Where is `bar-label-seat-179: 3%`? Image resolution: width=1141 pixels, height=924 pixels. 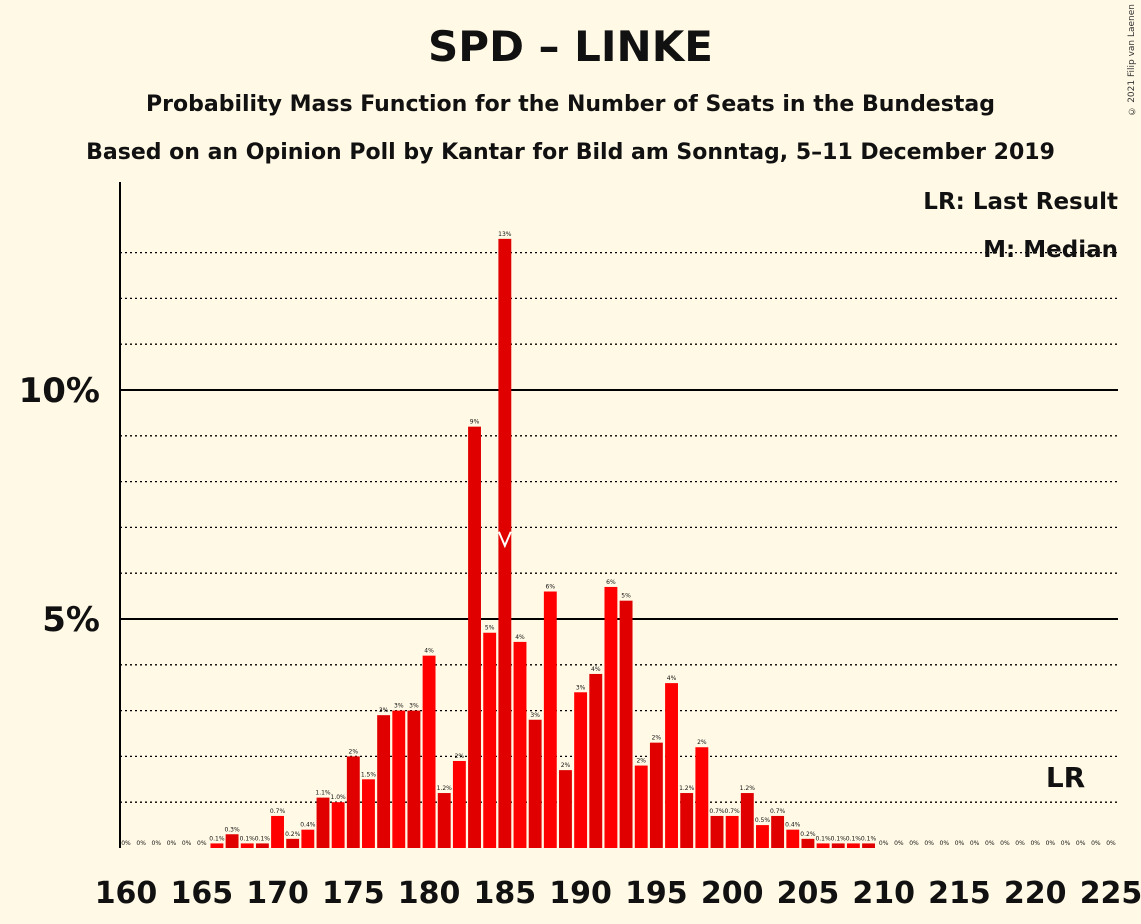 bar-label-seat-179: 3% is located at coordinates (414, 706).